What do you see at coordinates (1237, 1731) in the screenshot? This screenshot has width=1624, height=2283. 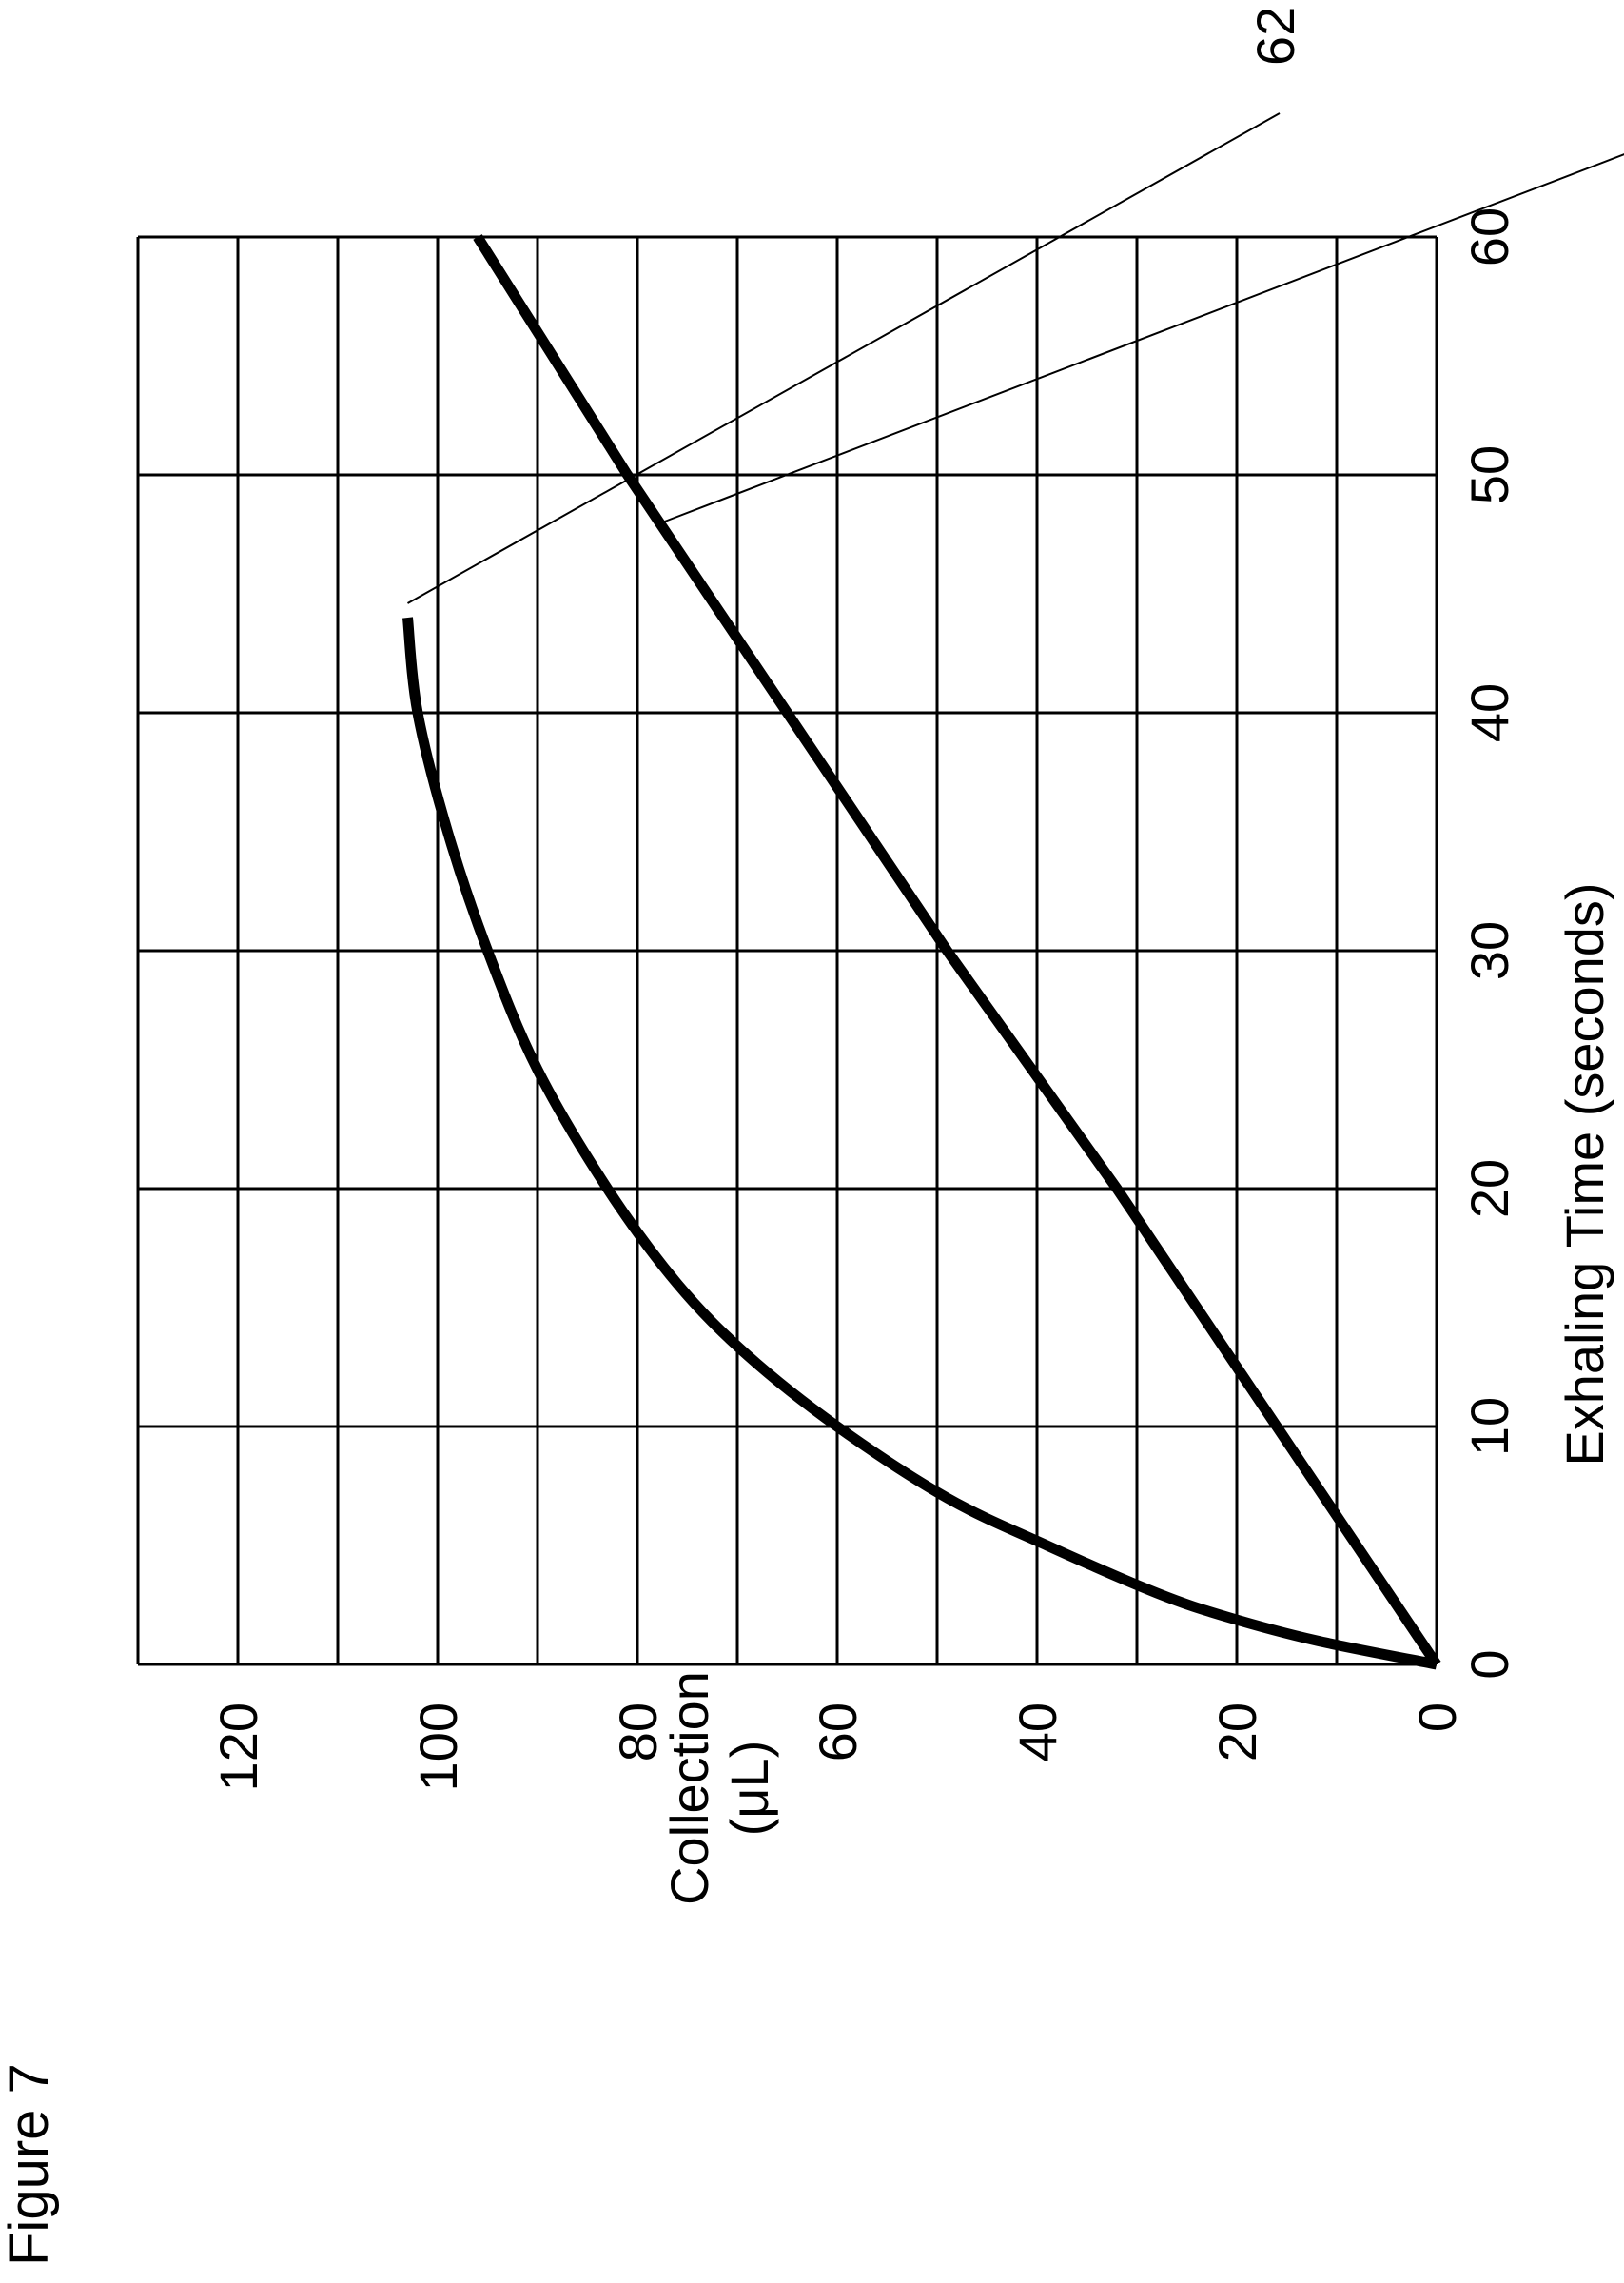 I see `y-tick-label: 20` at bounding box center [1237, 1731].